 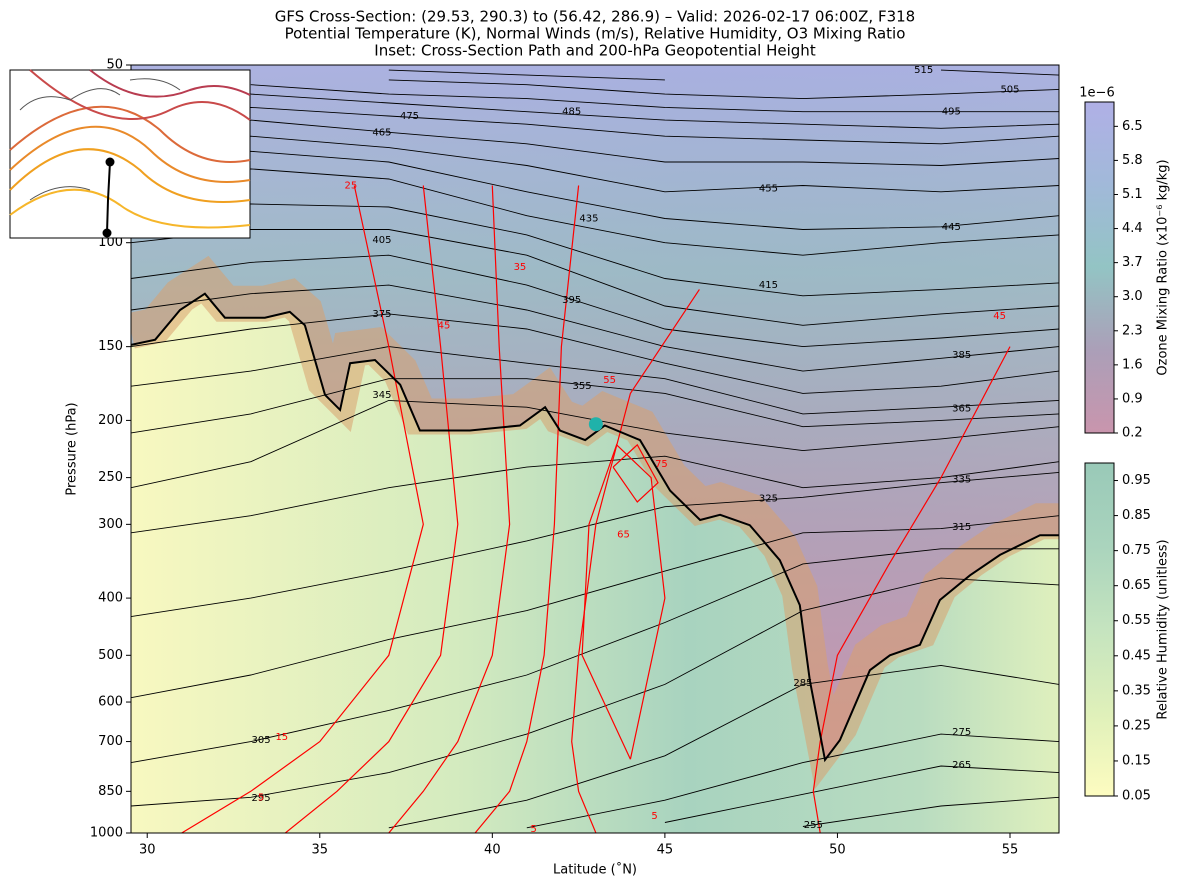 I want to click on isentrope-label: 495, so click(x=951, y=112).